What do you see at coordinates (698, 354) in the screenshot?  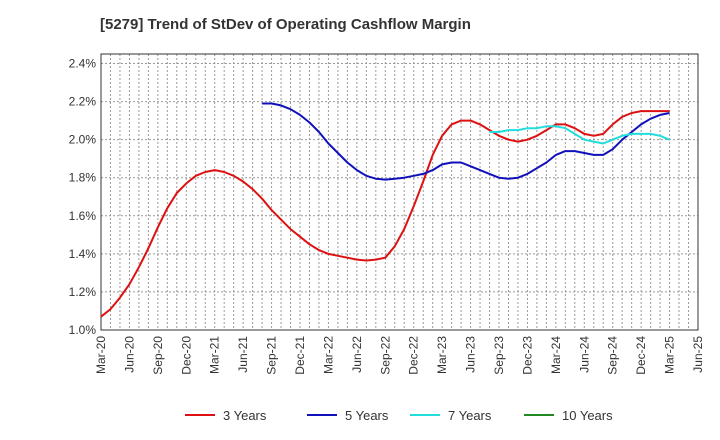 I see `x-tick-label: Jun-25` at bounding box center [698, 354].